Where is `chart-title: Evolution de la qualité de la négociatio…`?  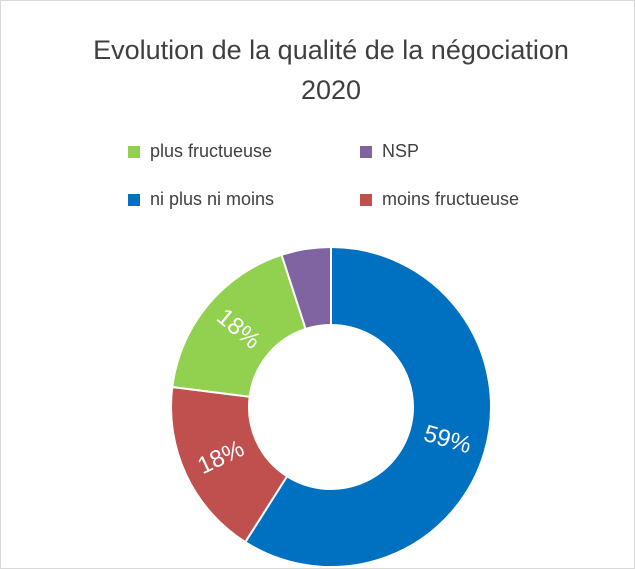
chart-title: Evolution de la qualité de la négociatio… is located at coordinates (331, 70).